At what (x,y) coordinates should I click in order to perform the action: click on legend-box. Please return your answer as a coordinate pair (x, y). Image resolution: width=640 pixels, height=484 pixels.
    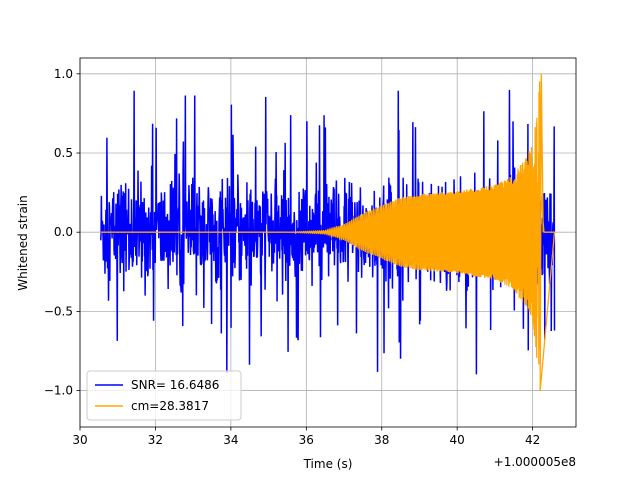
    Looking at the image, I should click on (164, 395).